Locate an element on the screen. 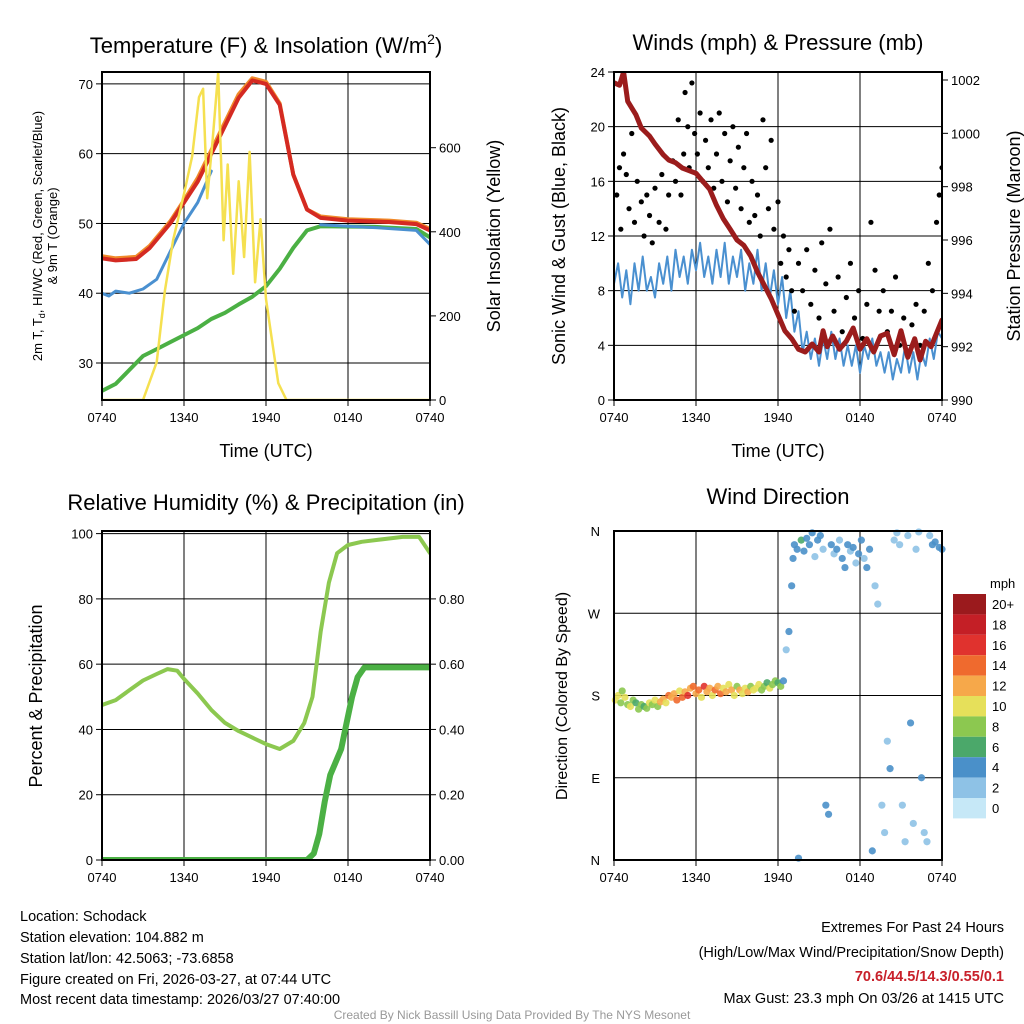 This screenshot has width=1024, height=1024. y2-tick-label: 1000 is located at coordinates (965, 133).